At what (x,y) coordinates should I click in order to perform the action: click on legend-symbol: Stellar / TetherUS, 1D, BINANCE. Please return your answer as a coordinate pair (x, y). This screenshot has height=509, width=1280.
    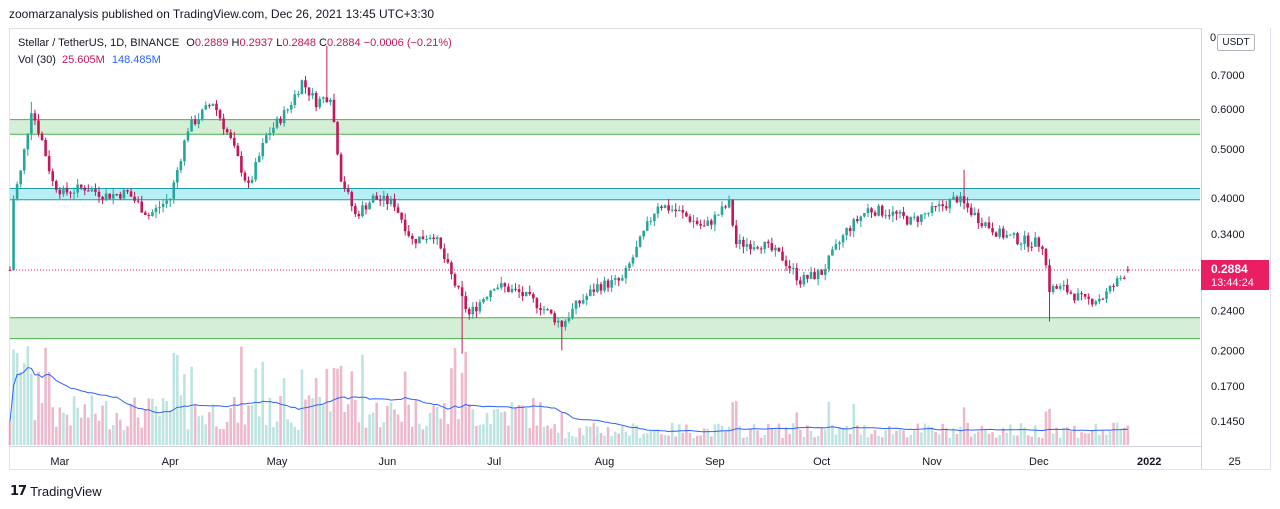
    Looking at the image, I should click on (99, 43).